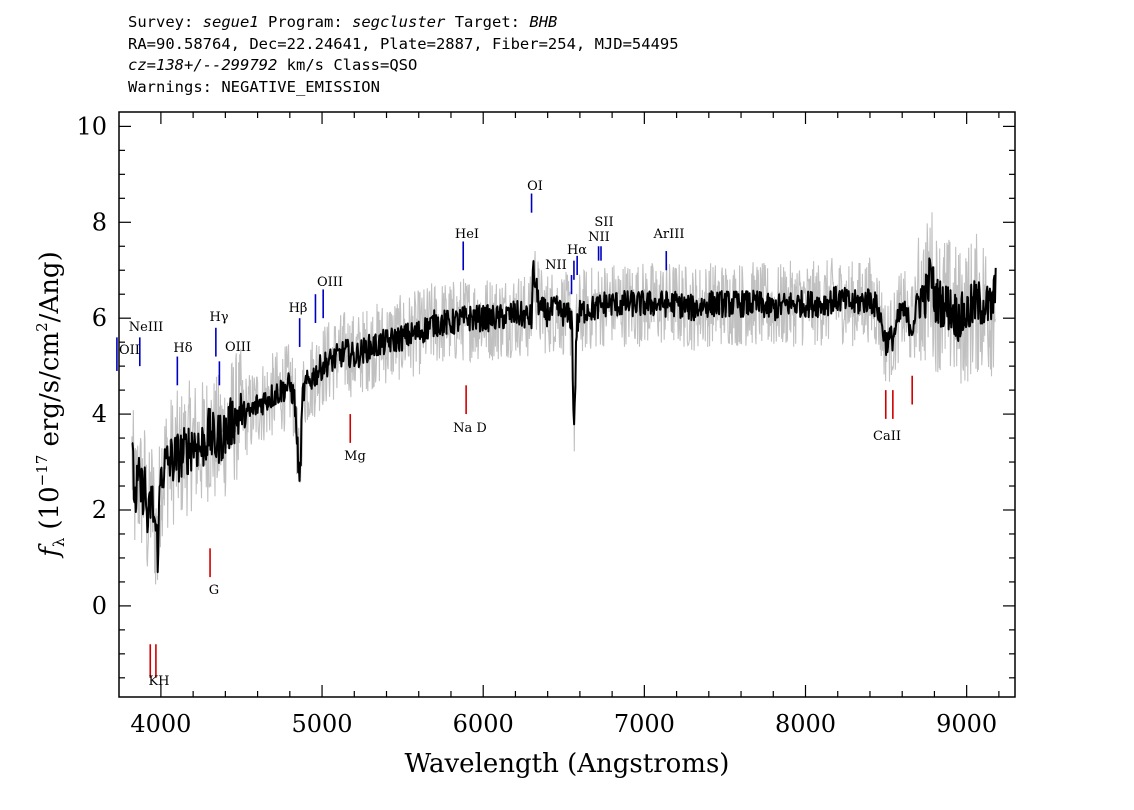 The image size is (1134, 810). Describe the element at coordinates (42, 471) in the screenshot. I see `y-axis-exponent: −17` at that location.